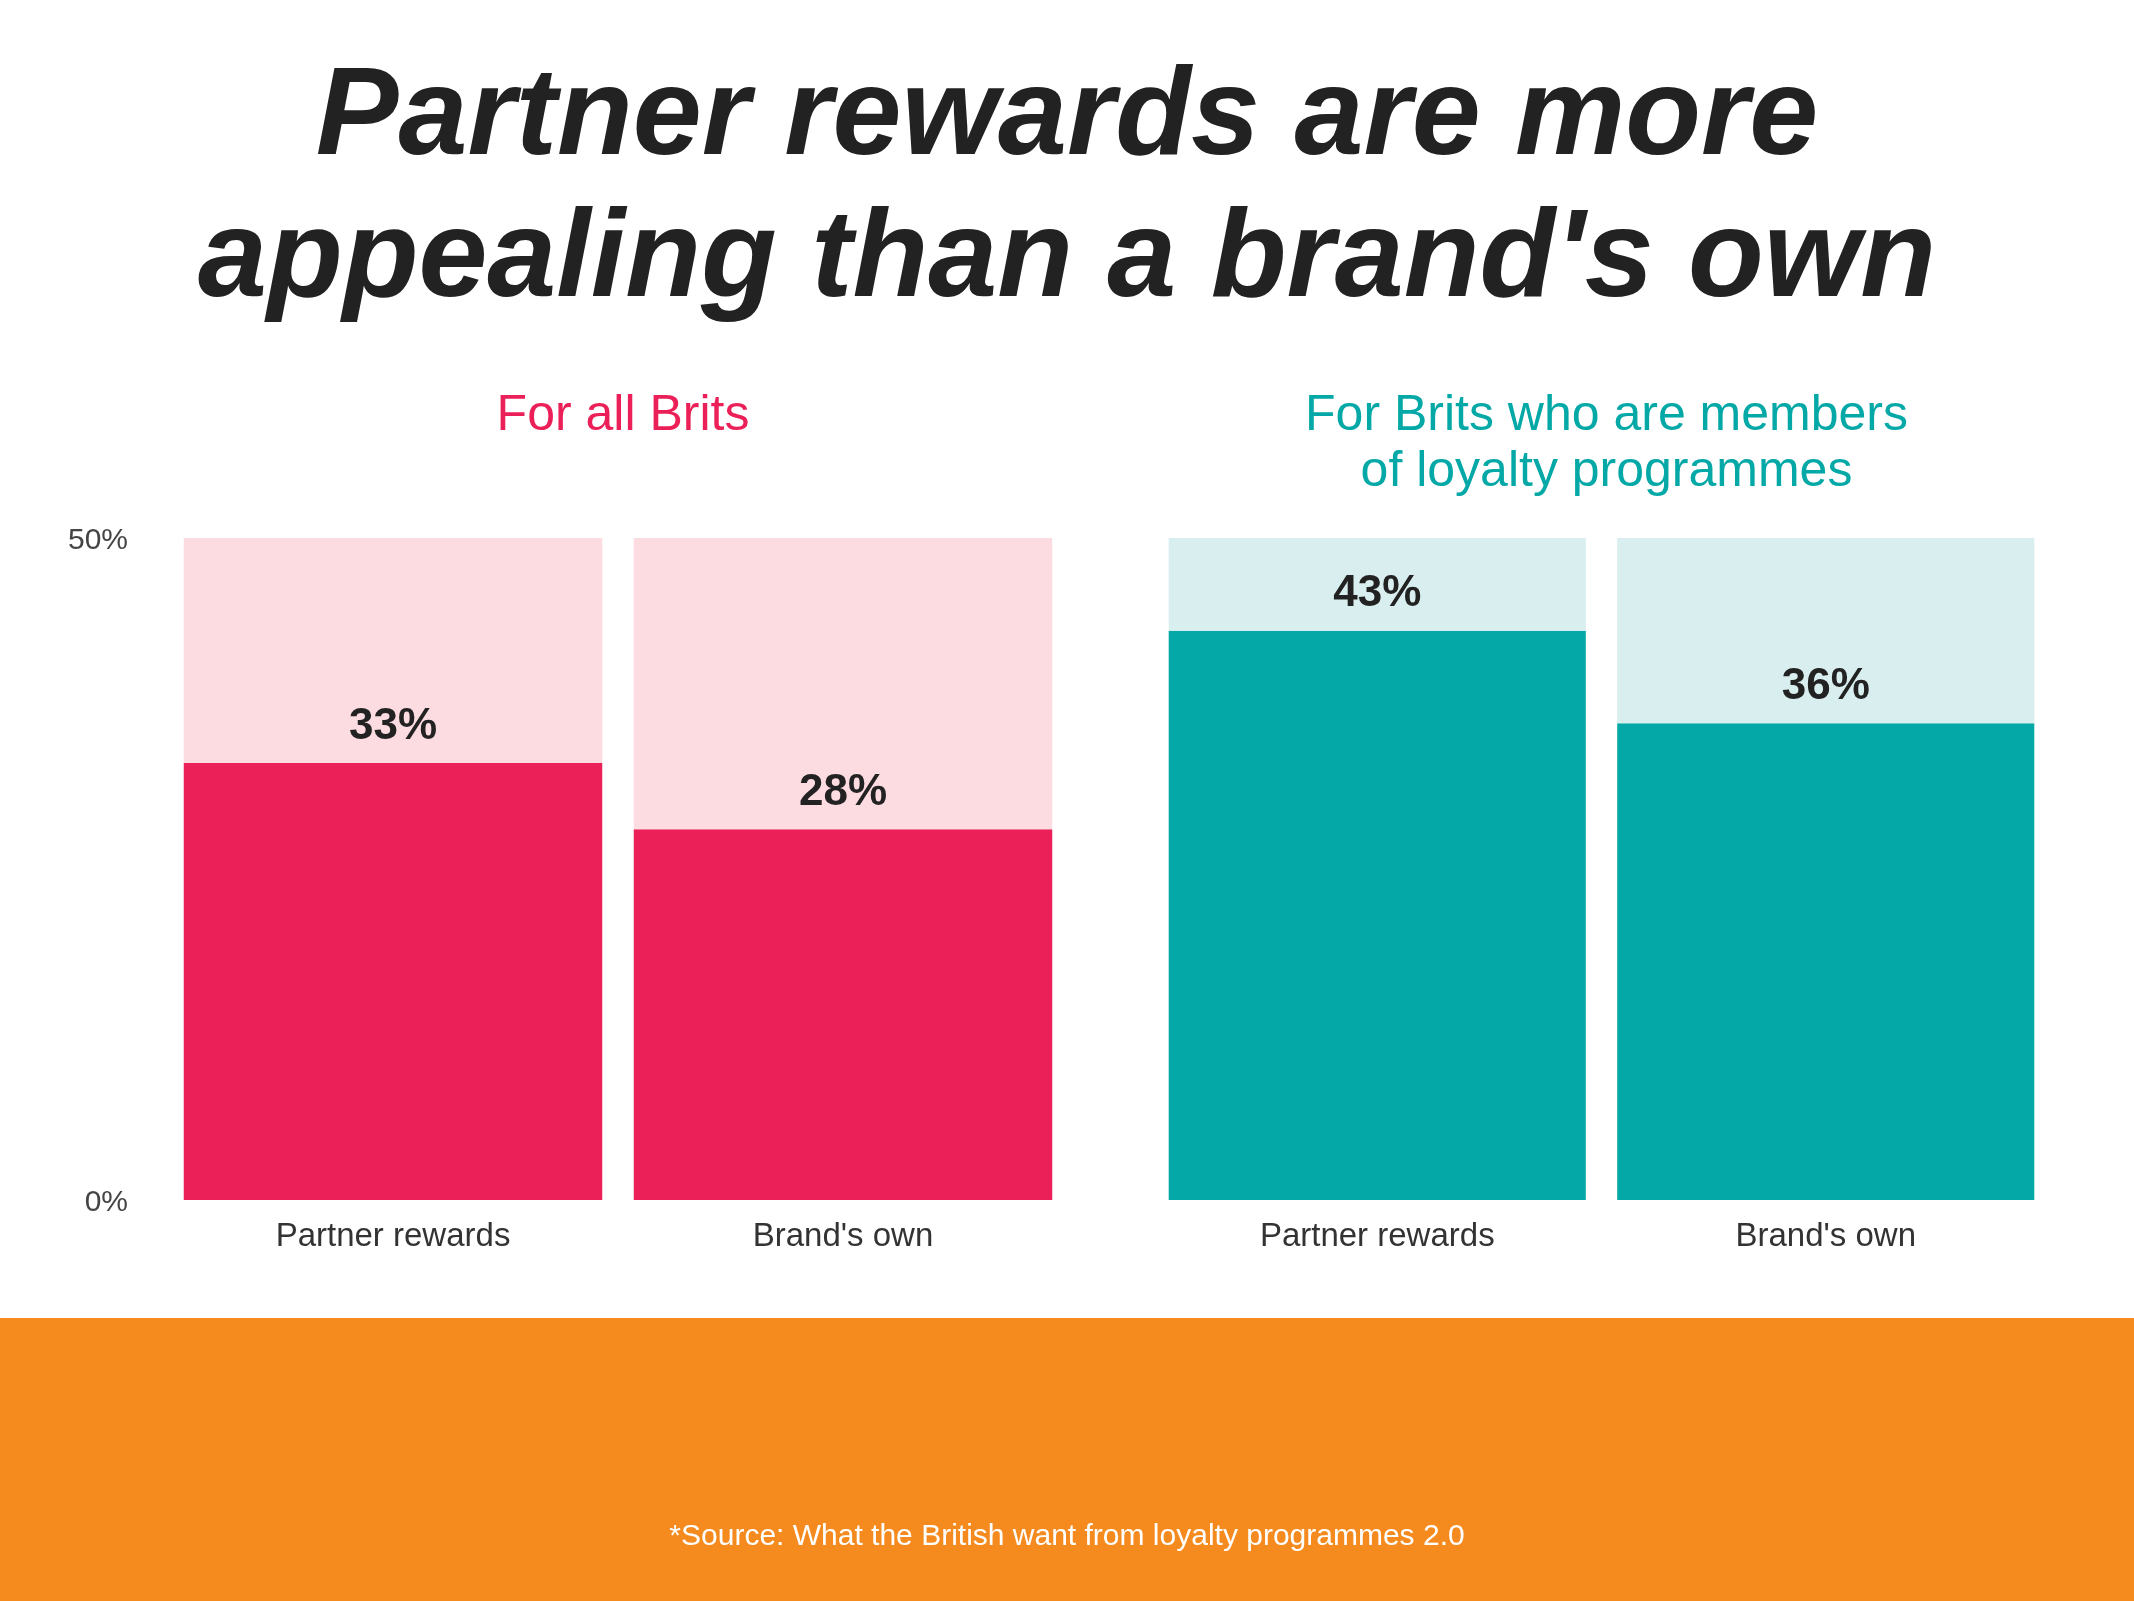 This screenshot has height=1601, width=2134. What do you see at coordinates (1067, 182) in the screenshot?
I see `chart-title: Partner rewards are more appealing than a brand's own` at bounding box center [1067, 182].